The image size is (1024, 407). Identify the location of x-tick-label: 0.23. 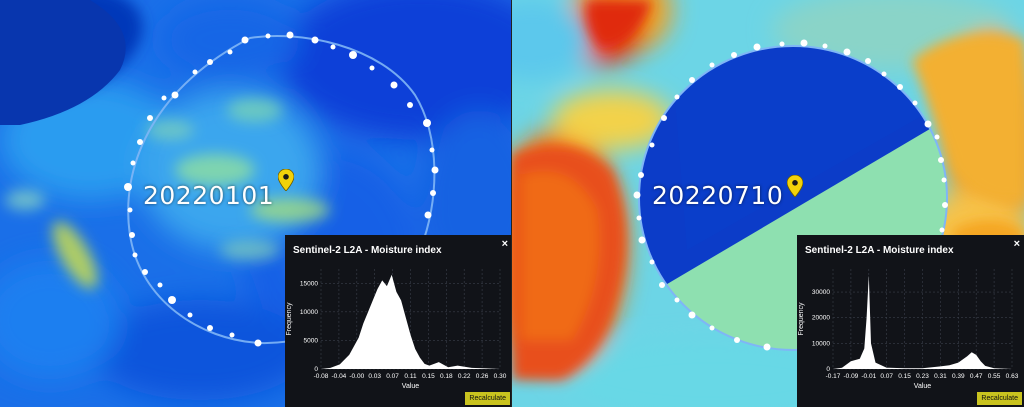
(922, 376).